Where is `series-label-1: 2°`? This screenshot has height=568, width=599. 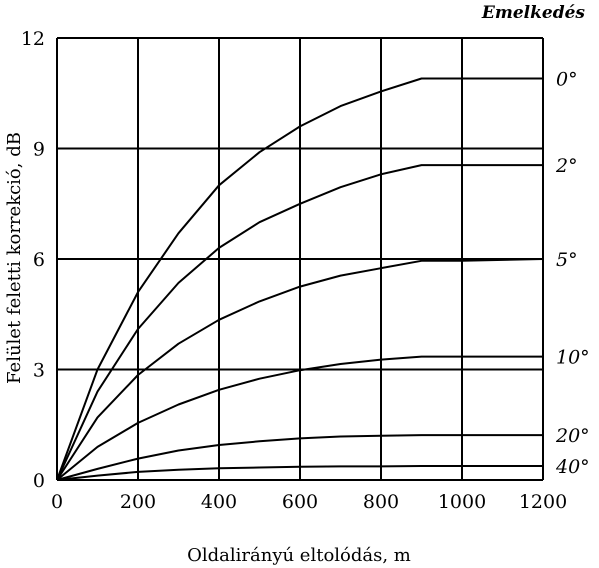
series-label-1: 2° is located at coordinates (566, 166).